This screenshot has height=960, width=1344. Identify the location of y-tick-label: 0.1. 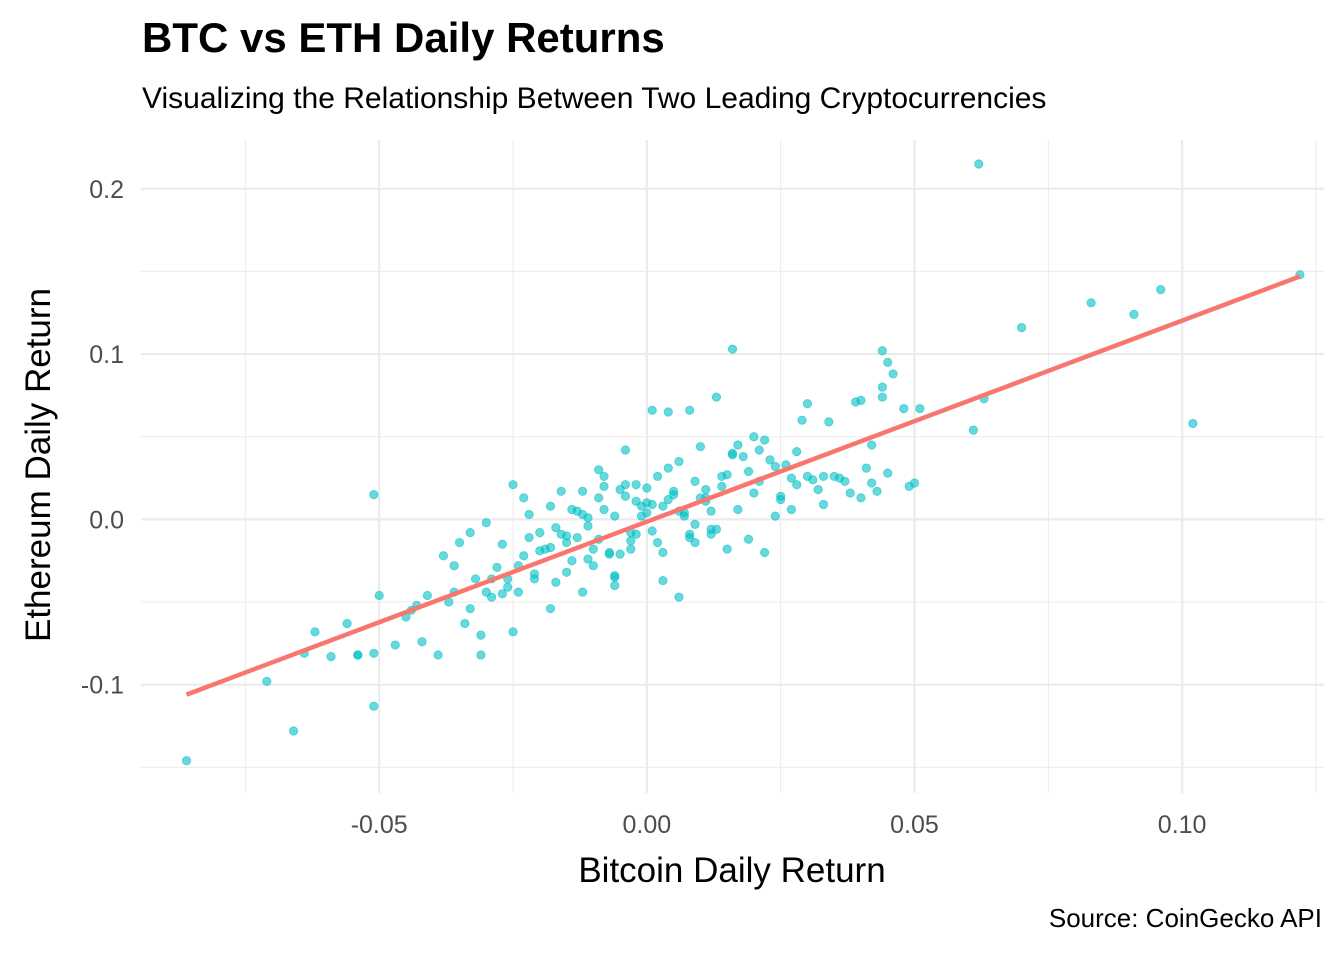
(106, 355).